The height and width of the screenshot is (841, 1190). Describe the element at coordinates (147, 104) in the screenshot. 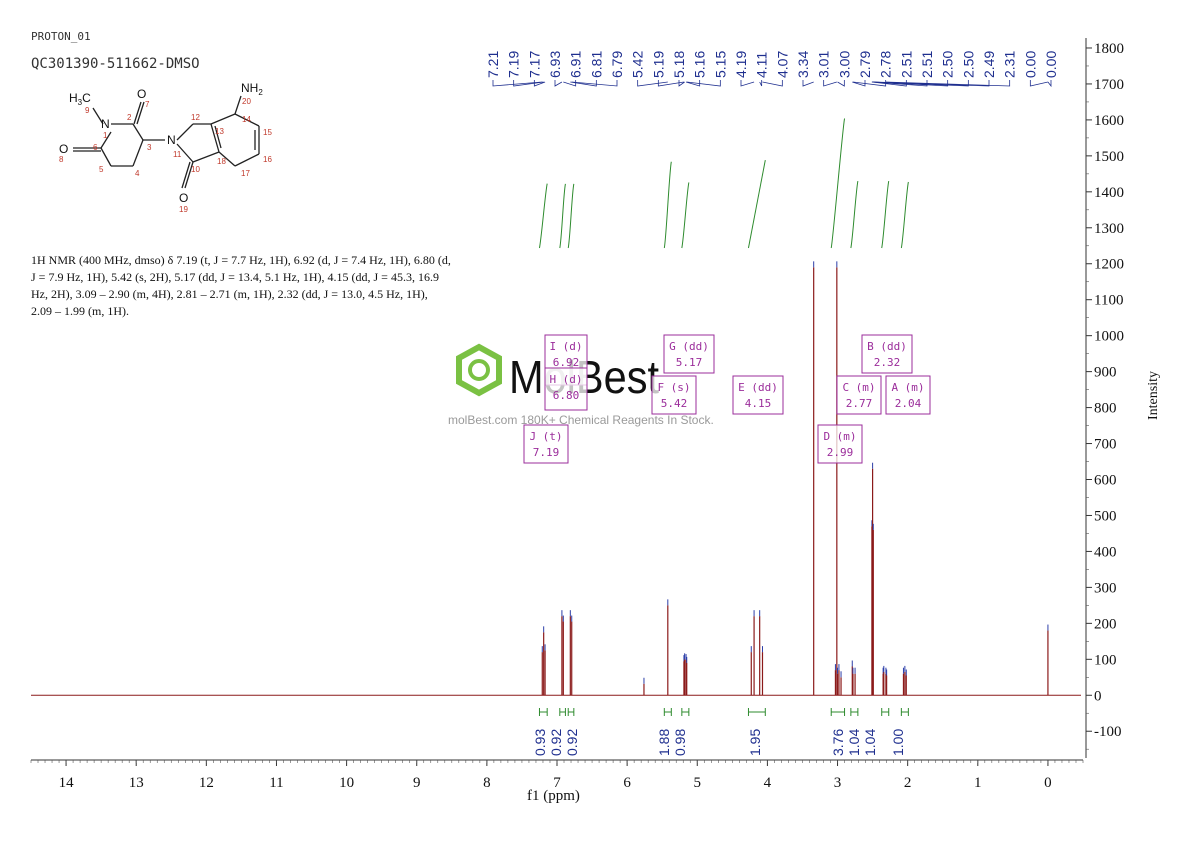

I see `svg-text: 7` at that location.